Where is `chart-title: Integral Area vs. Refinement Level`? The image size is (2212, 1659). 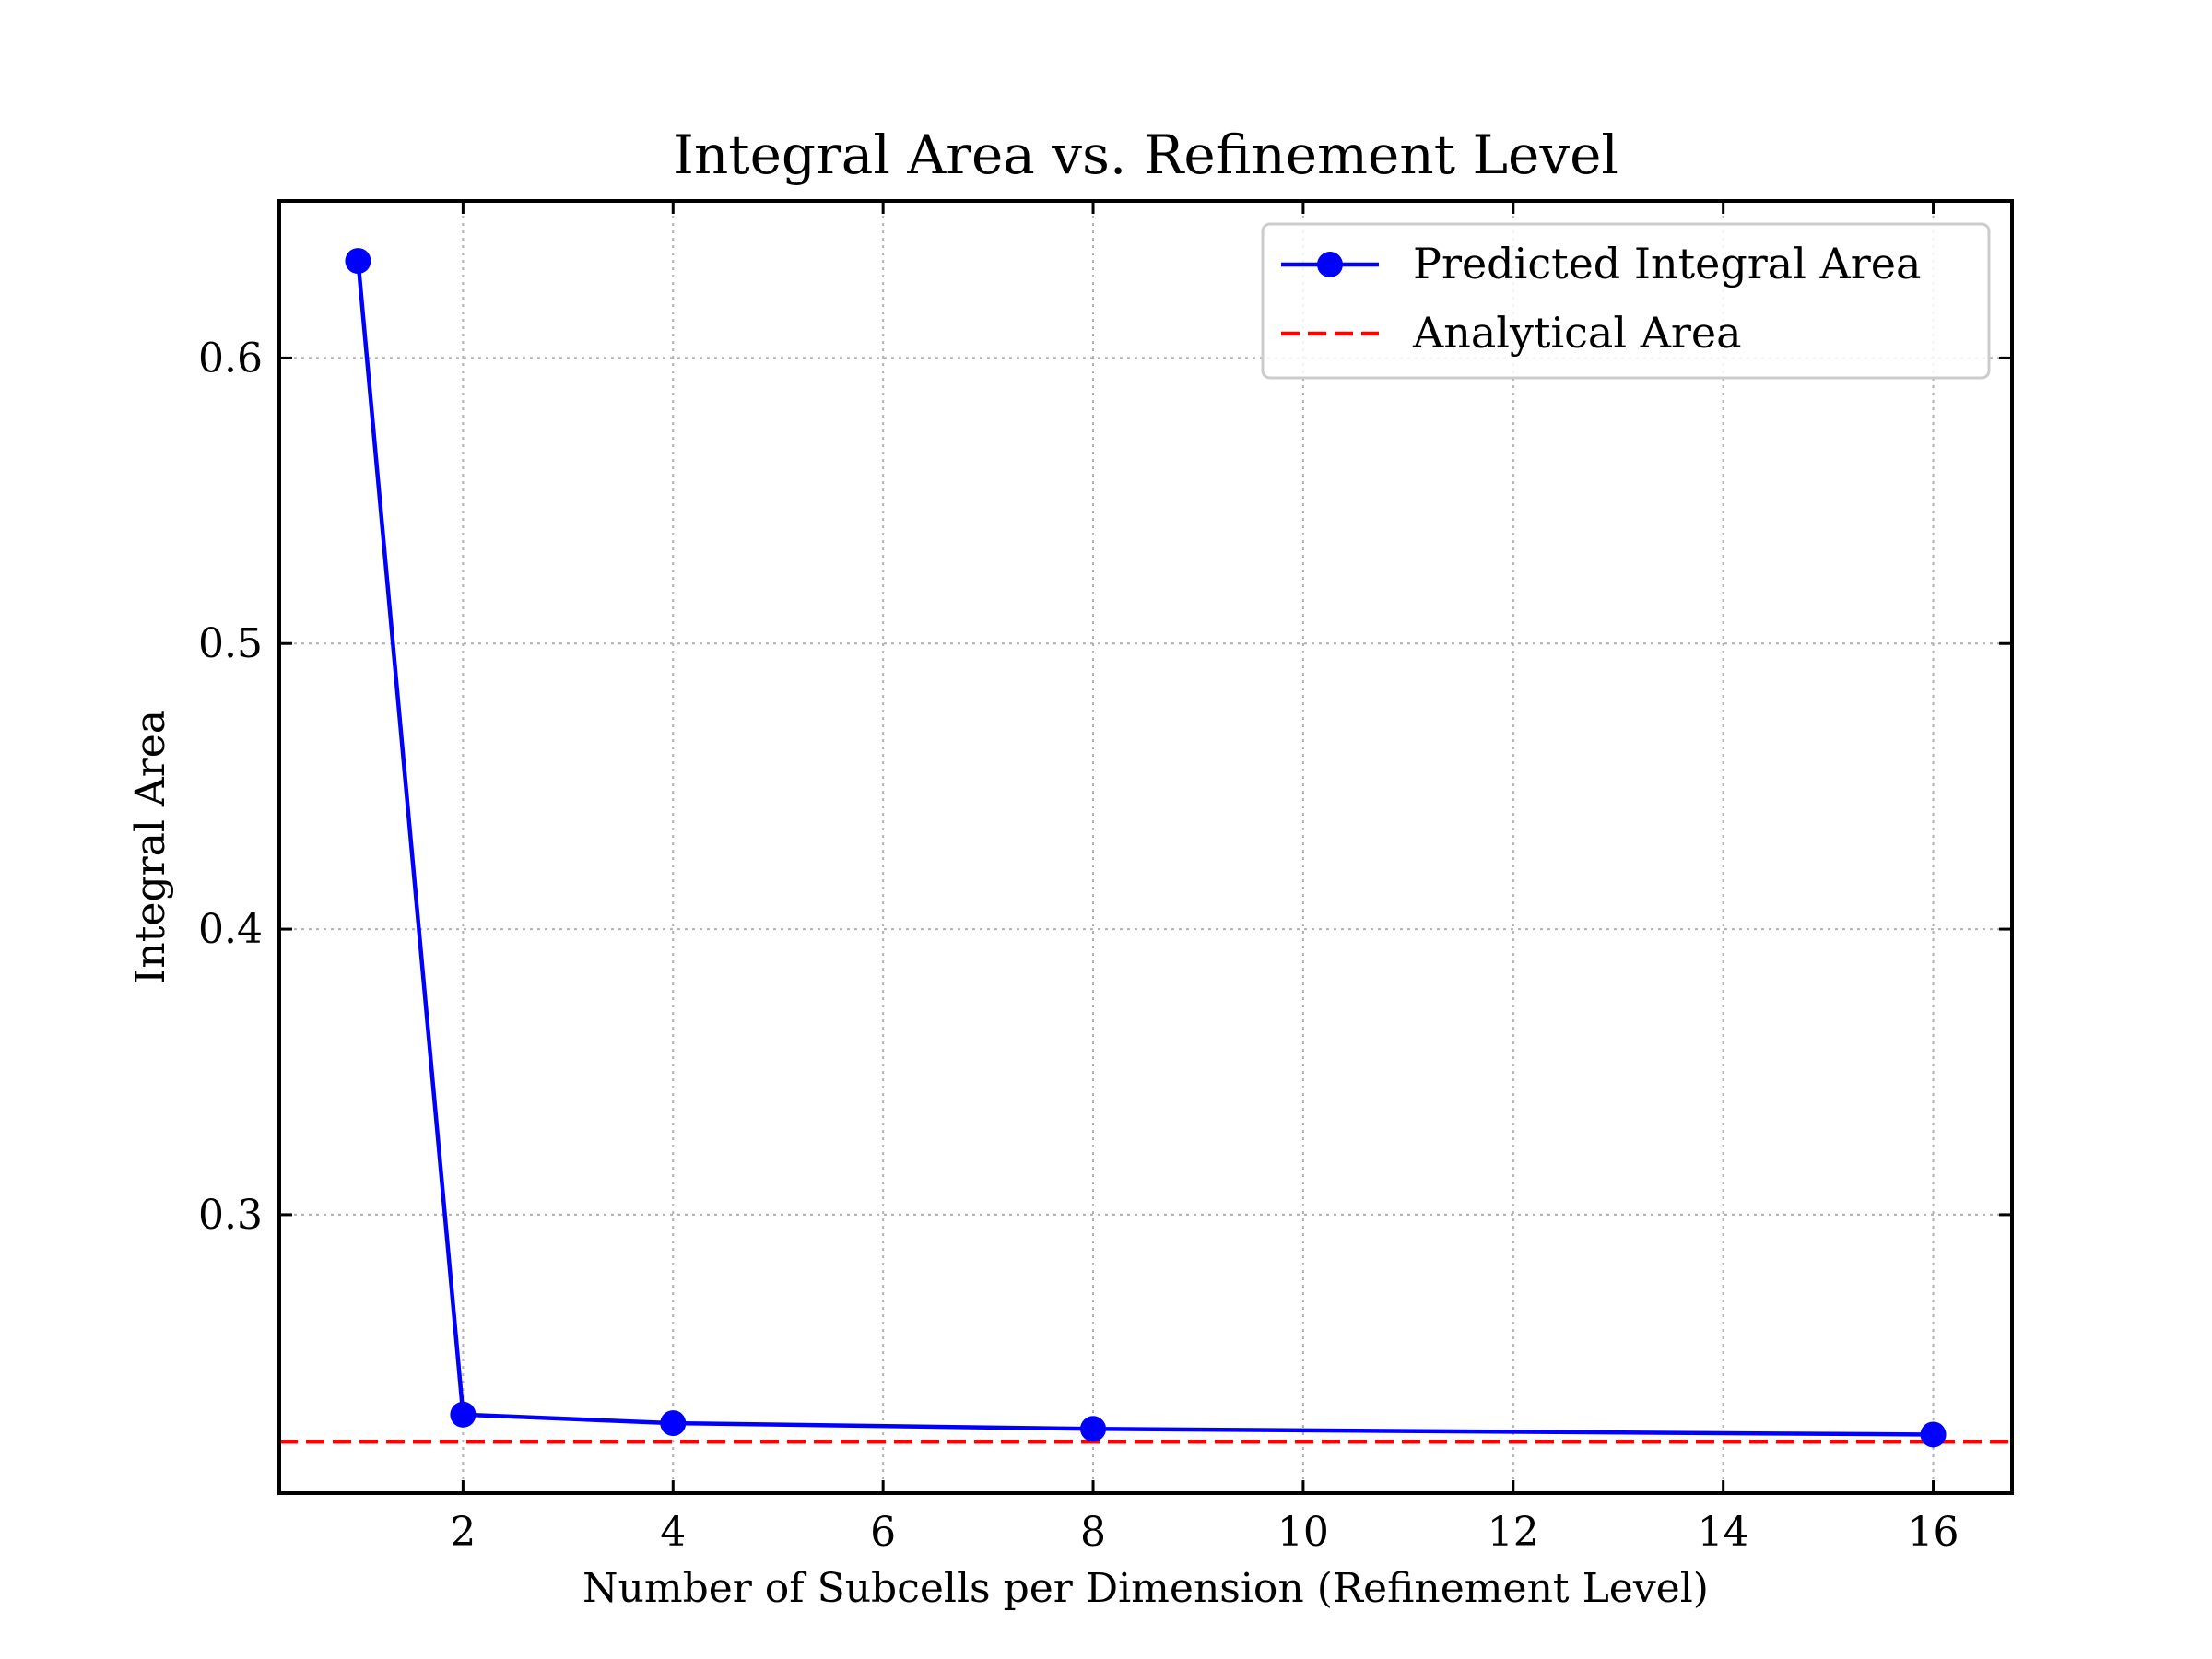 chart-title: Integral Area vs. Refinement Level is located at coordinates (1145, 155).